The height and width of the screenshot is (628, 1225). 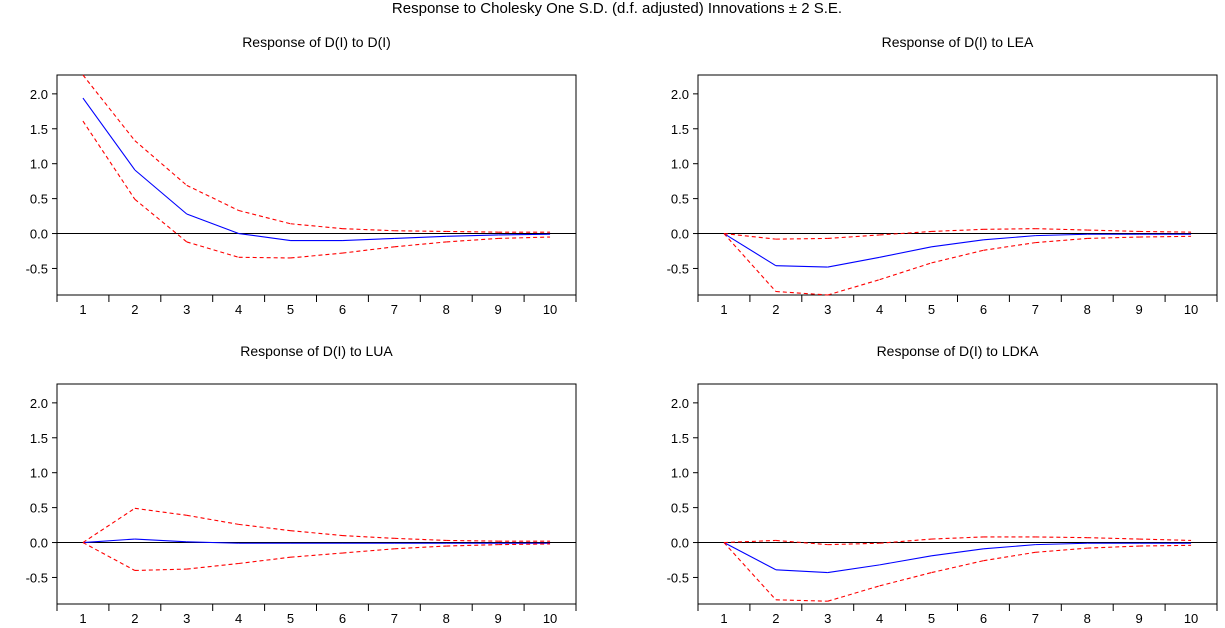 What do you see at coordinates (316, 351) in the screenshot?
I see `panel-title: Response of D(I) to LUA` at bounding box center [316, 351].